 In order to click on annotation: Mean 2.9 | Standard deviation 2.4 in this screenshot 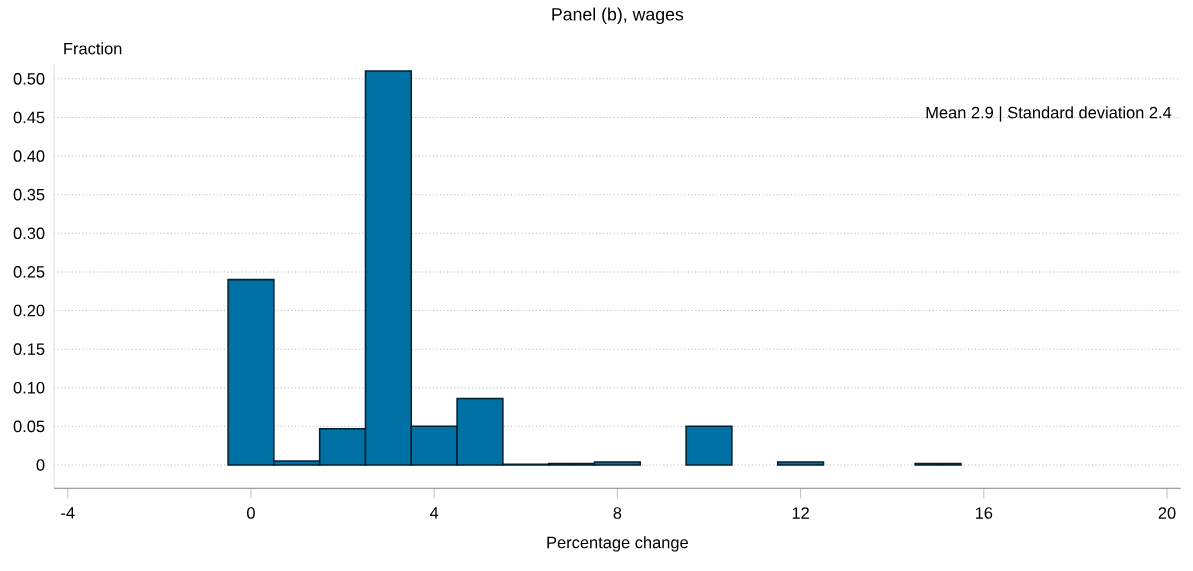, I will do `click(1049, 114)`.